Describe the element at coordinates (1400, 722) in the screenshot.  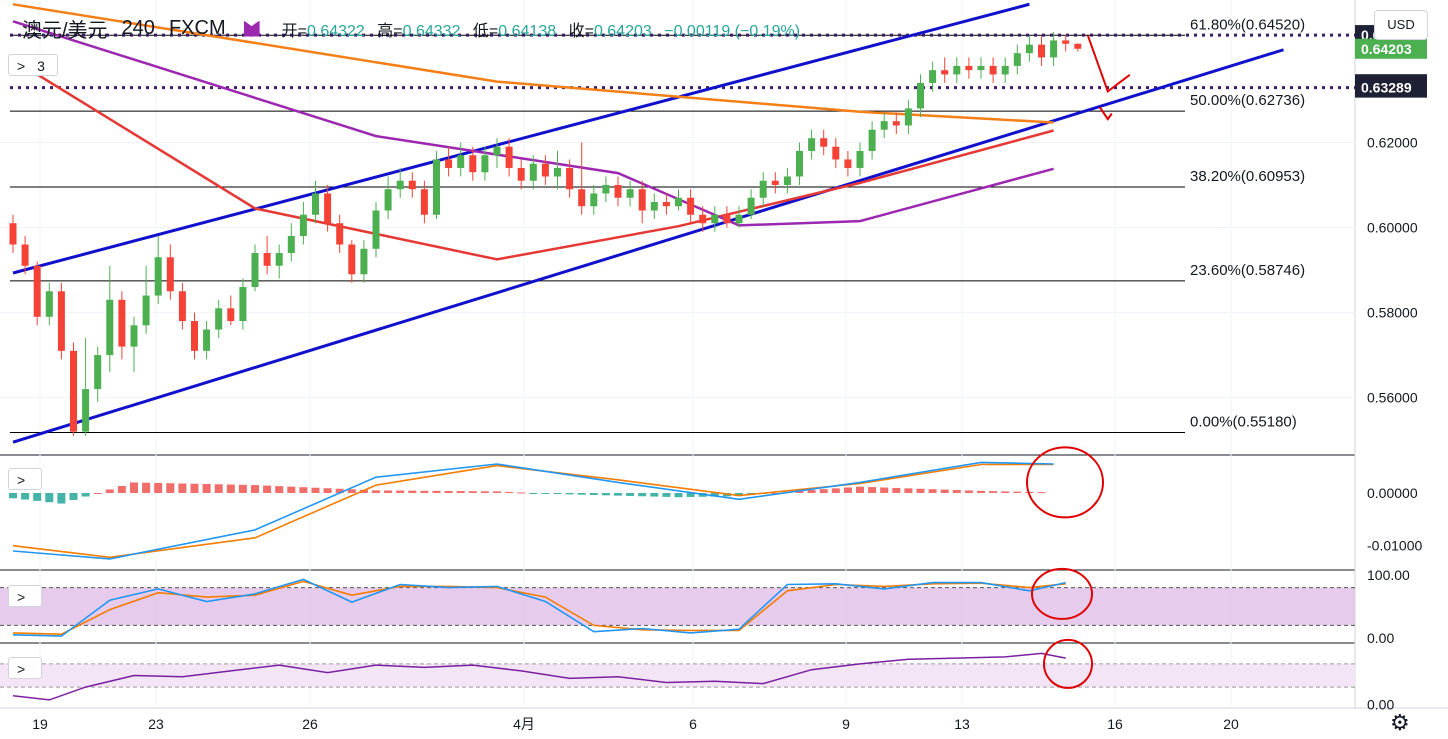
I see `gear-icon: ⚙` at that location.